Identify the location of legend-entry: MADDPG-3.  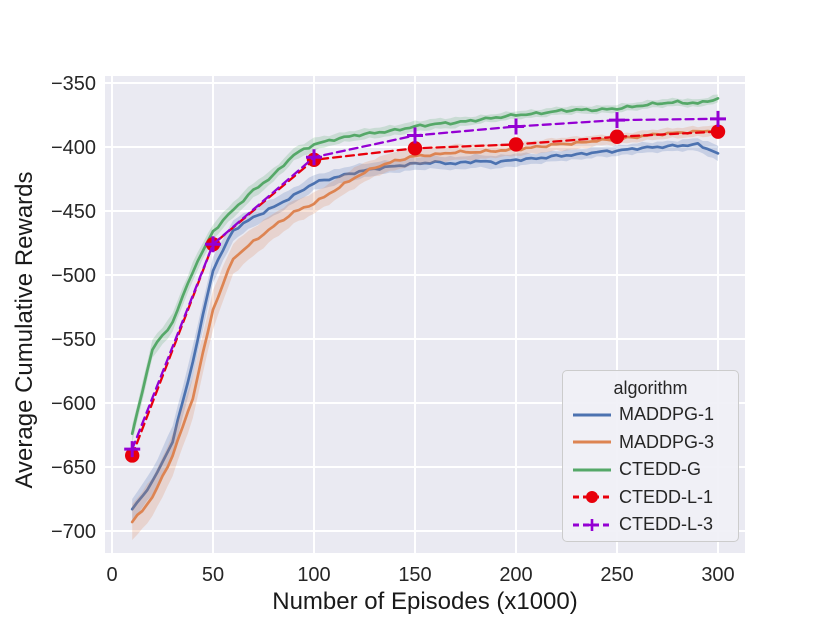
(650, 443).